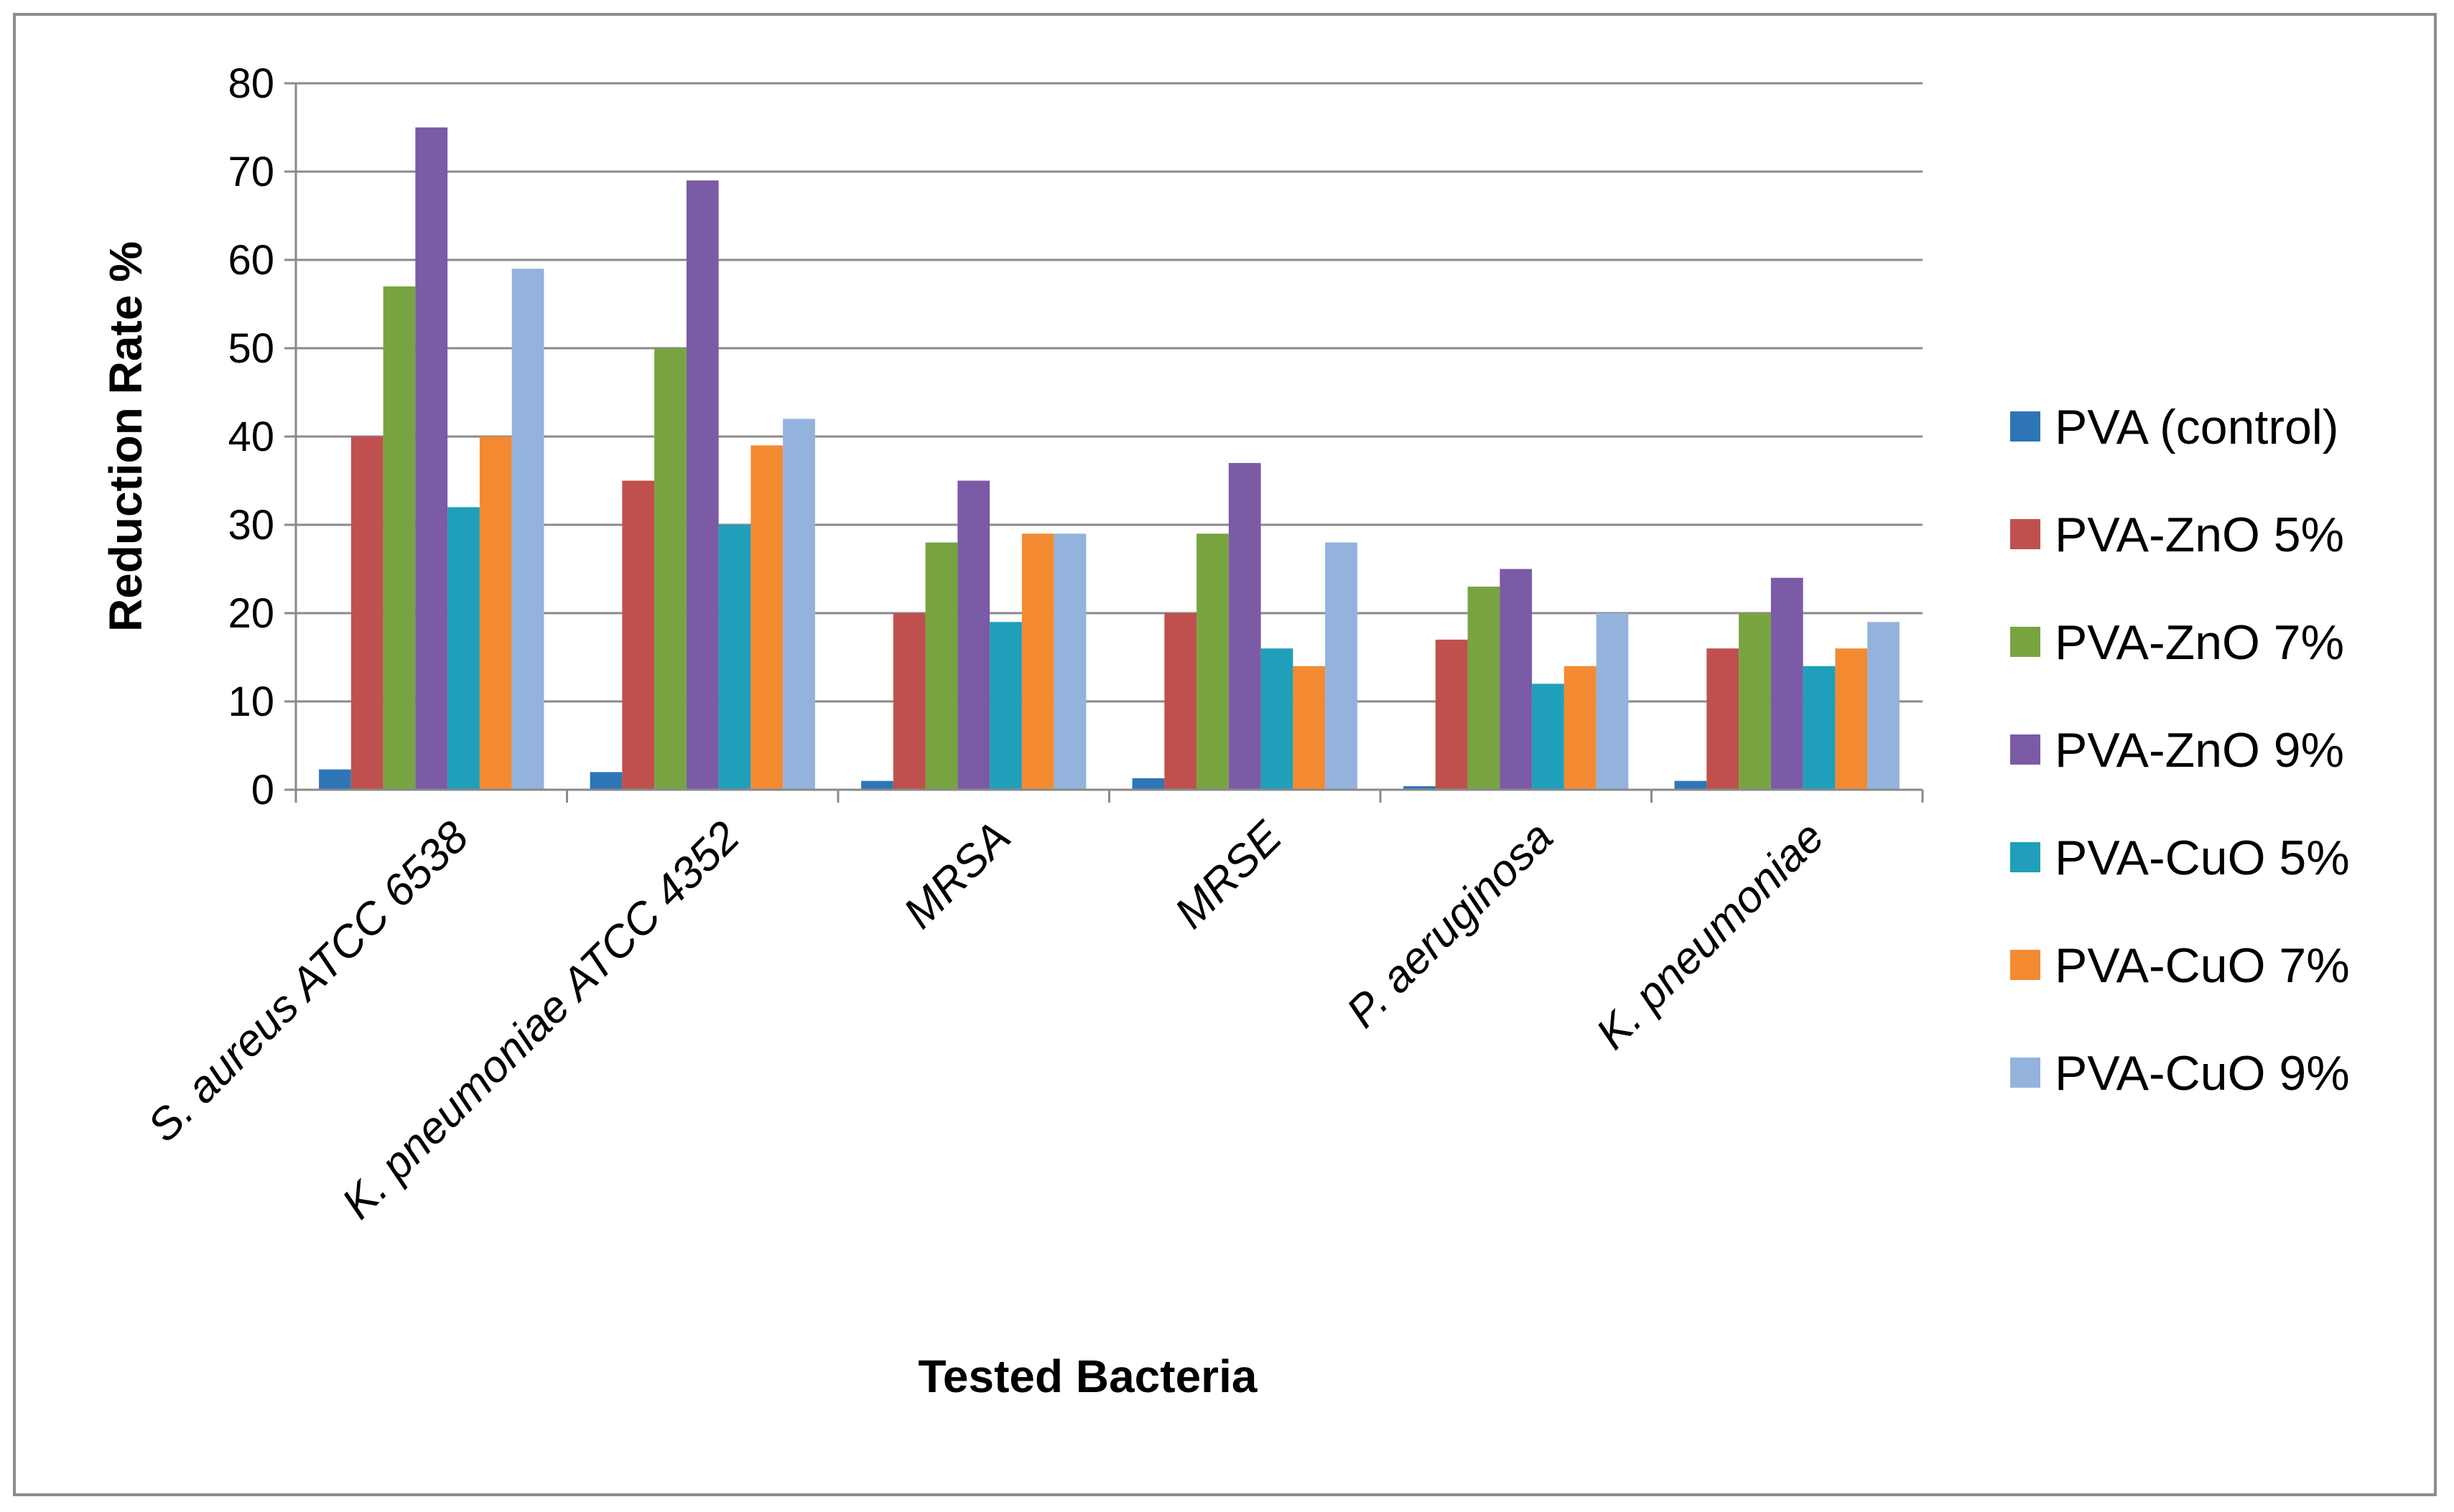 The image size is (2454, 1512). I want to click on x-tick-label: K. pneumoniae, so click(1709, 935).